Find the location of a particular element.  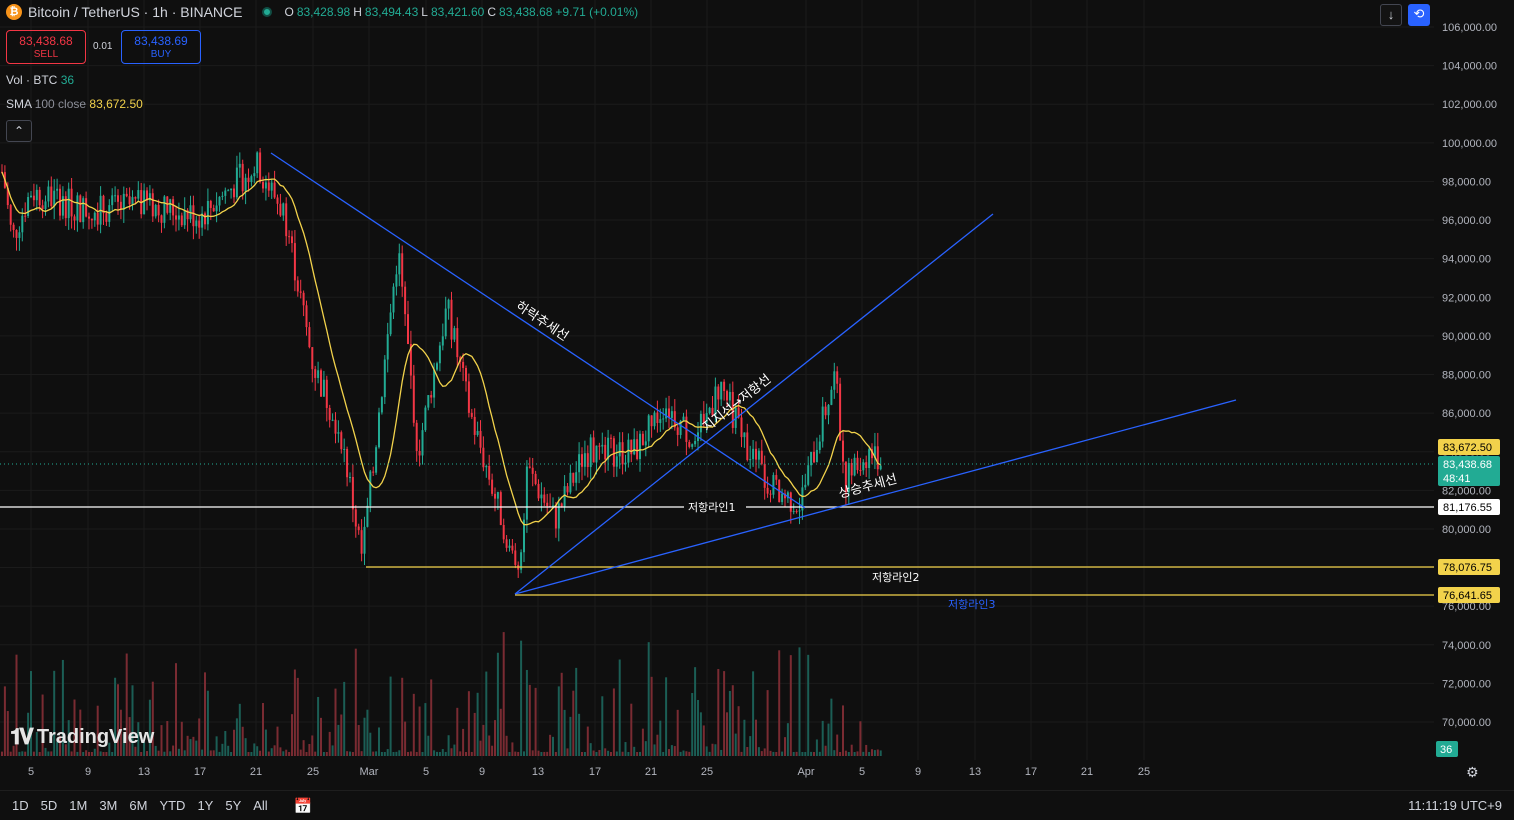

chart-settings-gear-icon: ⚙ is located at coordinates (1472, 772).